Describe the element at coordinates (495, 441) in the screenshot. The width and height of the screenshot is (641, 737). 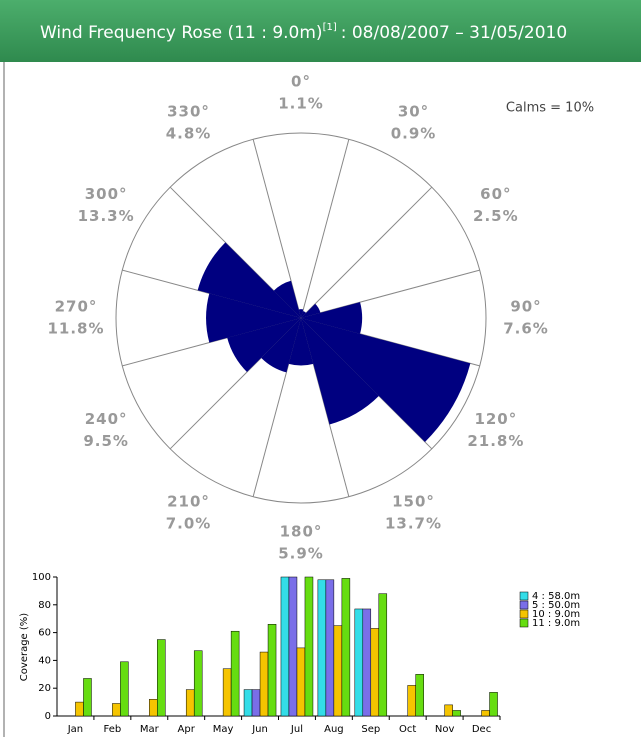
I see `value-label: 21.8%` at that location.